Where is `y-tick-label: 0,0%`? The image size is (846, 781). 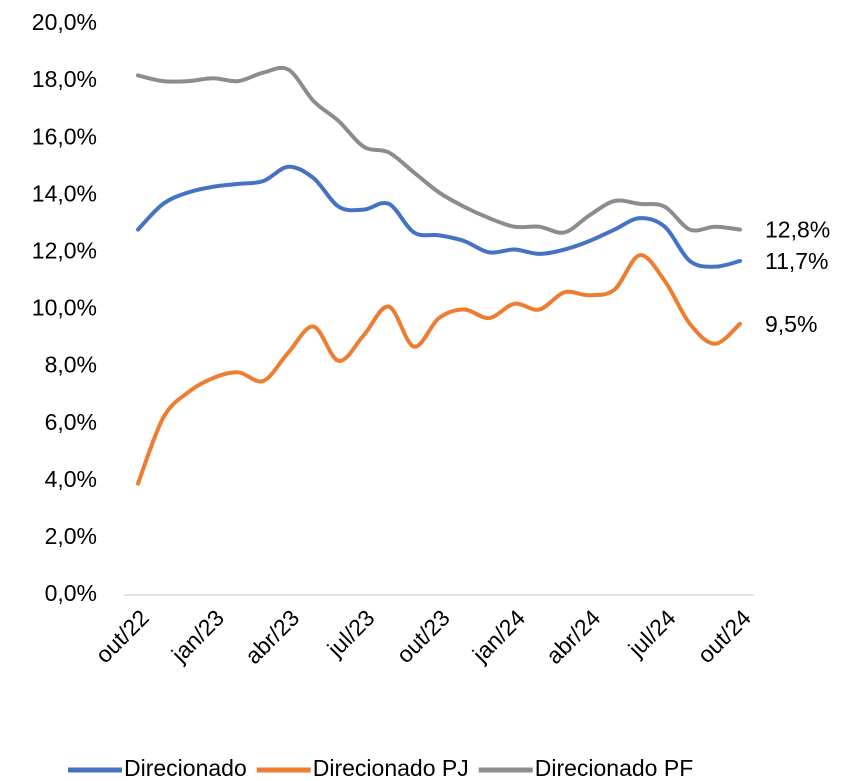 y-tick-label: 0,0% is located at coordinates (71, 593).